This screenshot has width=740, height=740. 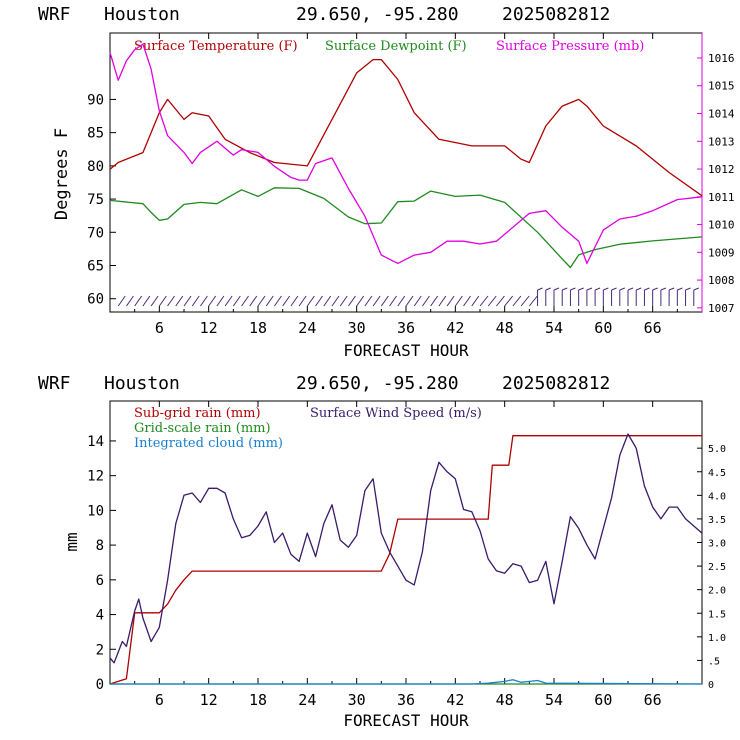 I want to click on series-line-dewpoint, so click(x=406, y=228).